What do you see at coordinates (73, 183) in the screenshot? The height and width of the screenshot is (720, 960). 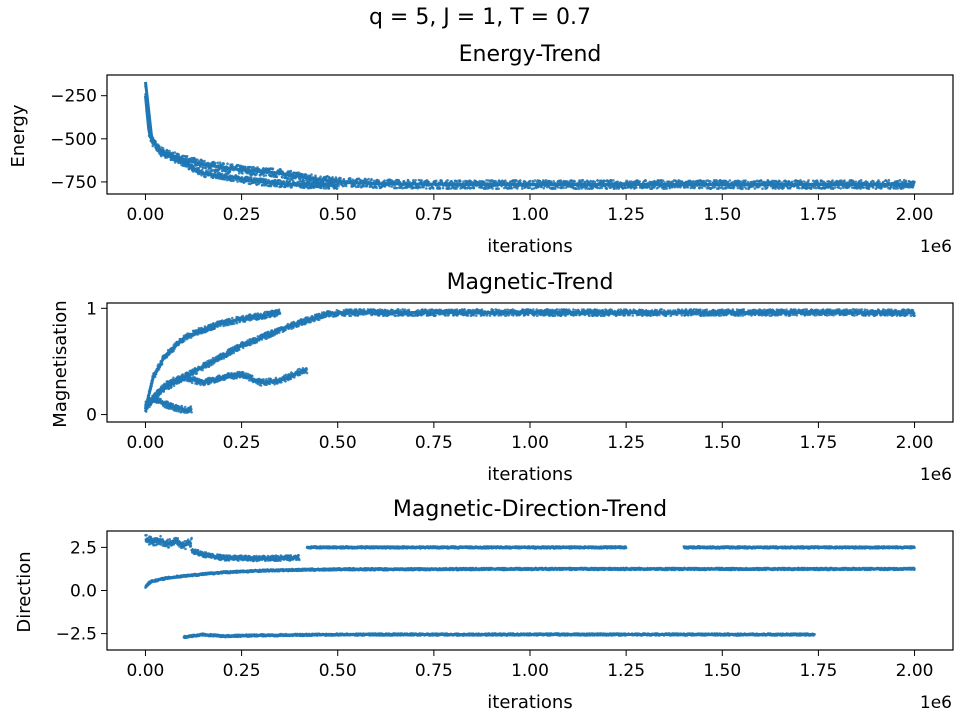 I see `energy-ytick-label: −750` at bounding box center [73, 183].